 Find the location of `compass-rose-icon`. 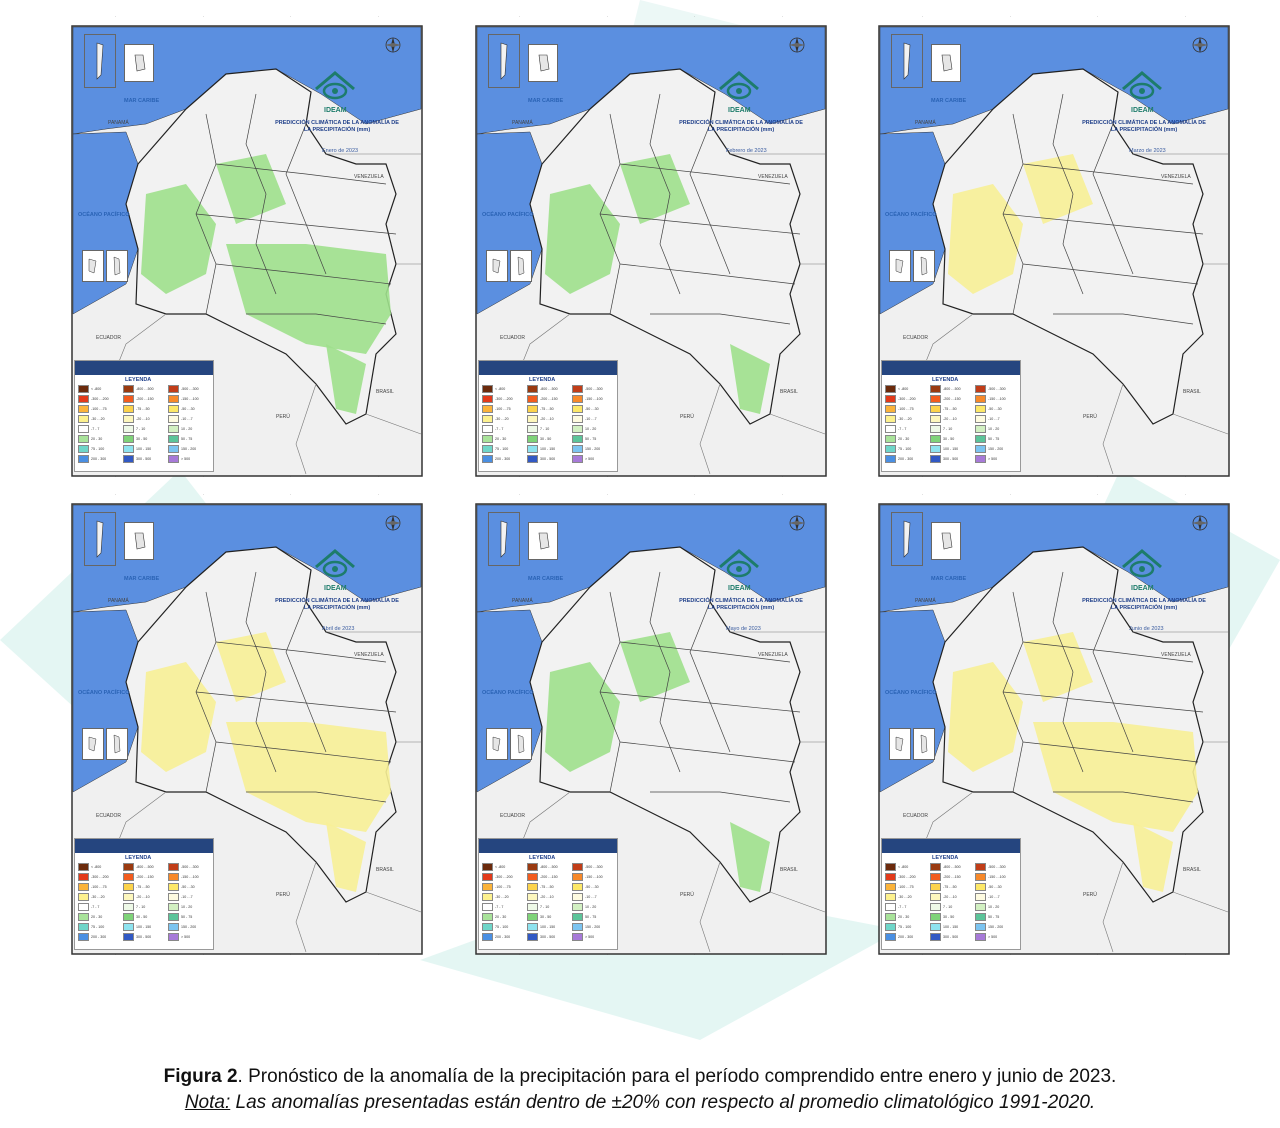

compass-rose-icon is located at coordinates (393, 523).